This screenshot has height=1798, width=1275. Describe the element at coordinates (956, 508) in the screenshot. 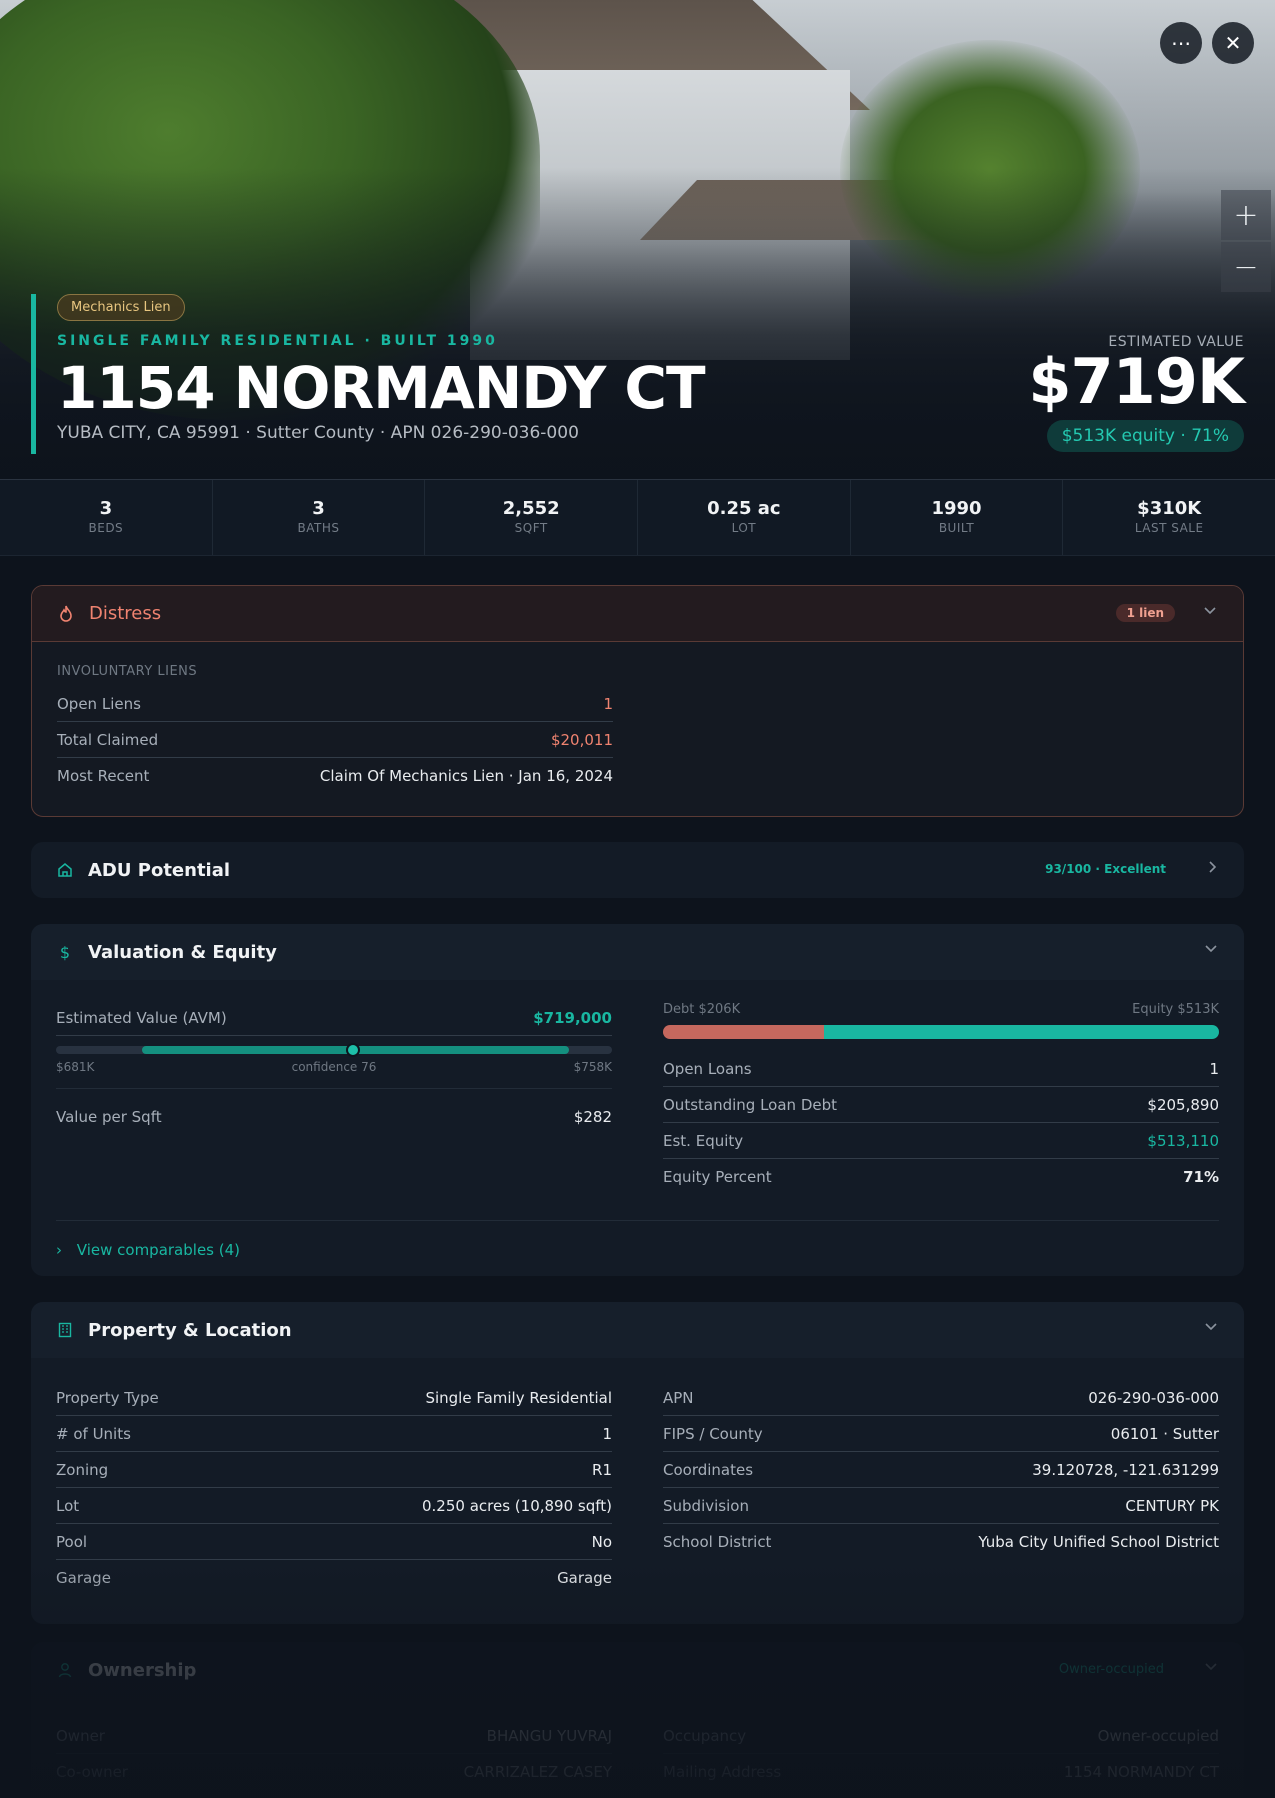

I see `stat-value: 1990` at that location.